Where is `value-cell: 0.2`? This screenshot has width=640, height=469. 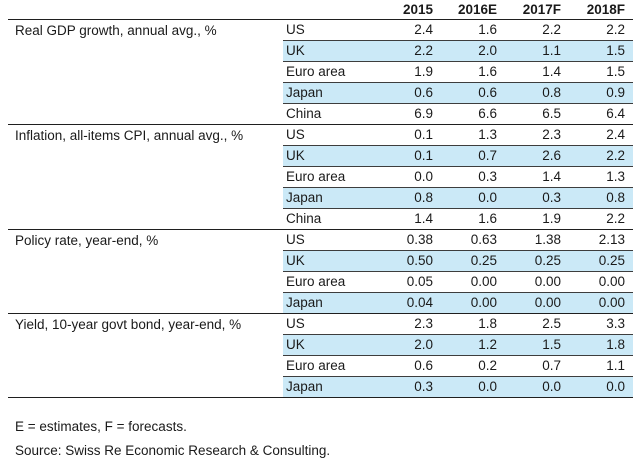 value-cell: 0.2 is located at coordinates (465, 365).